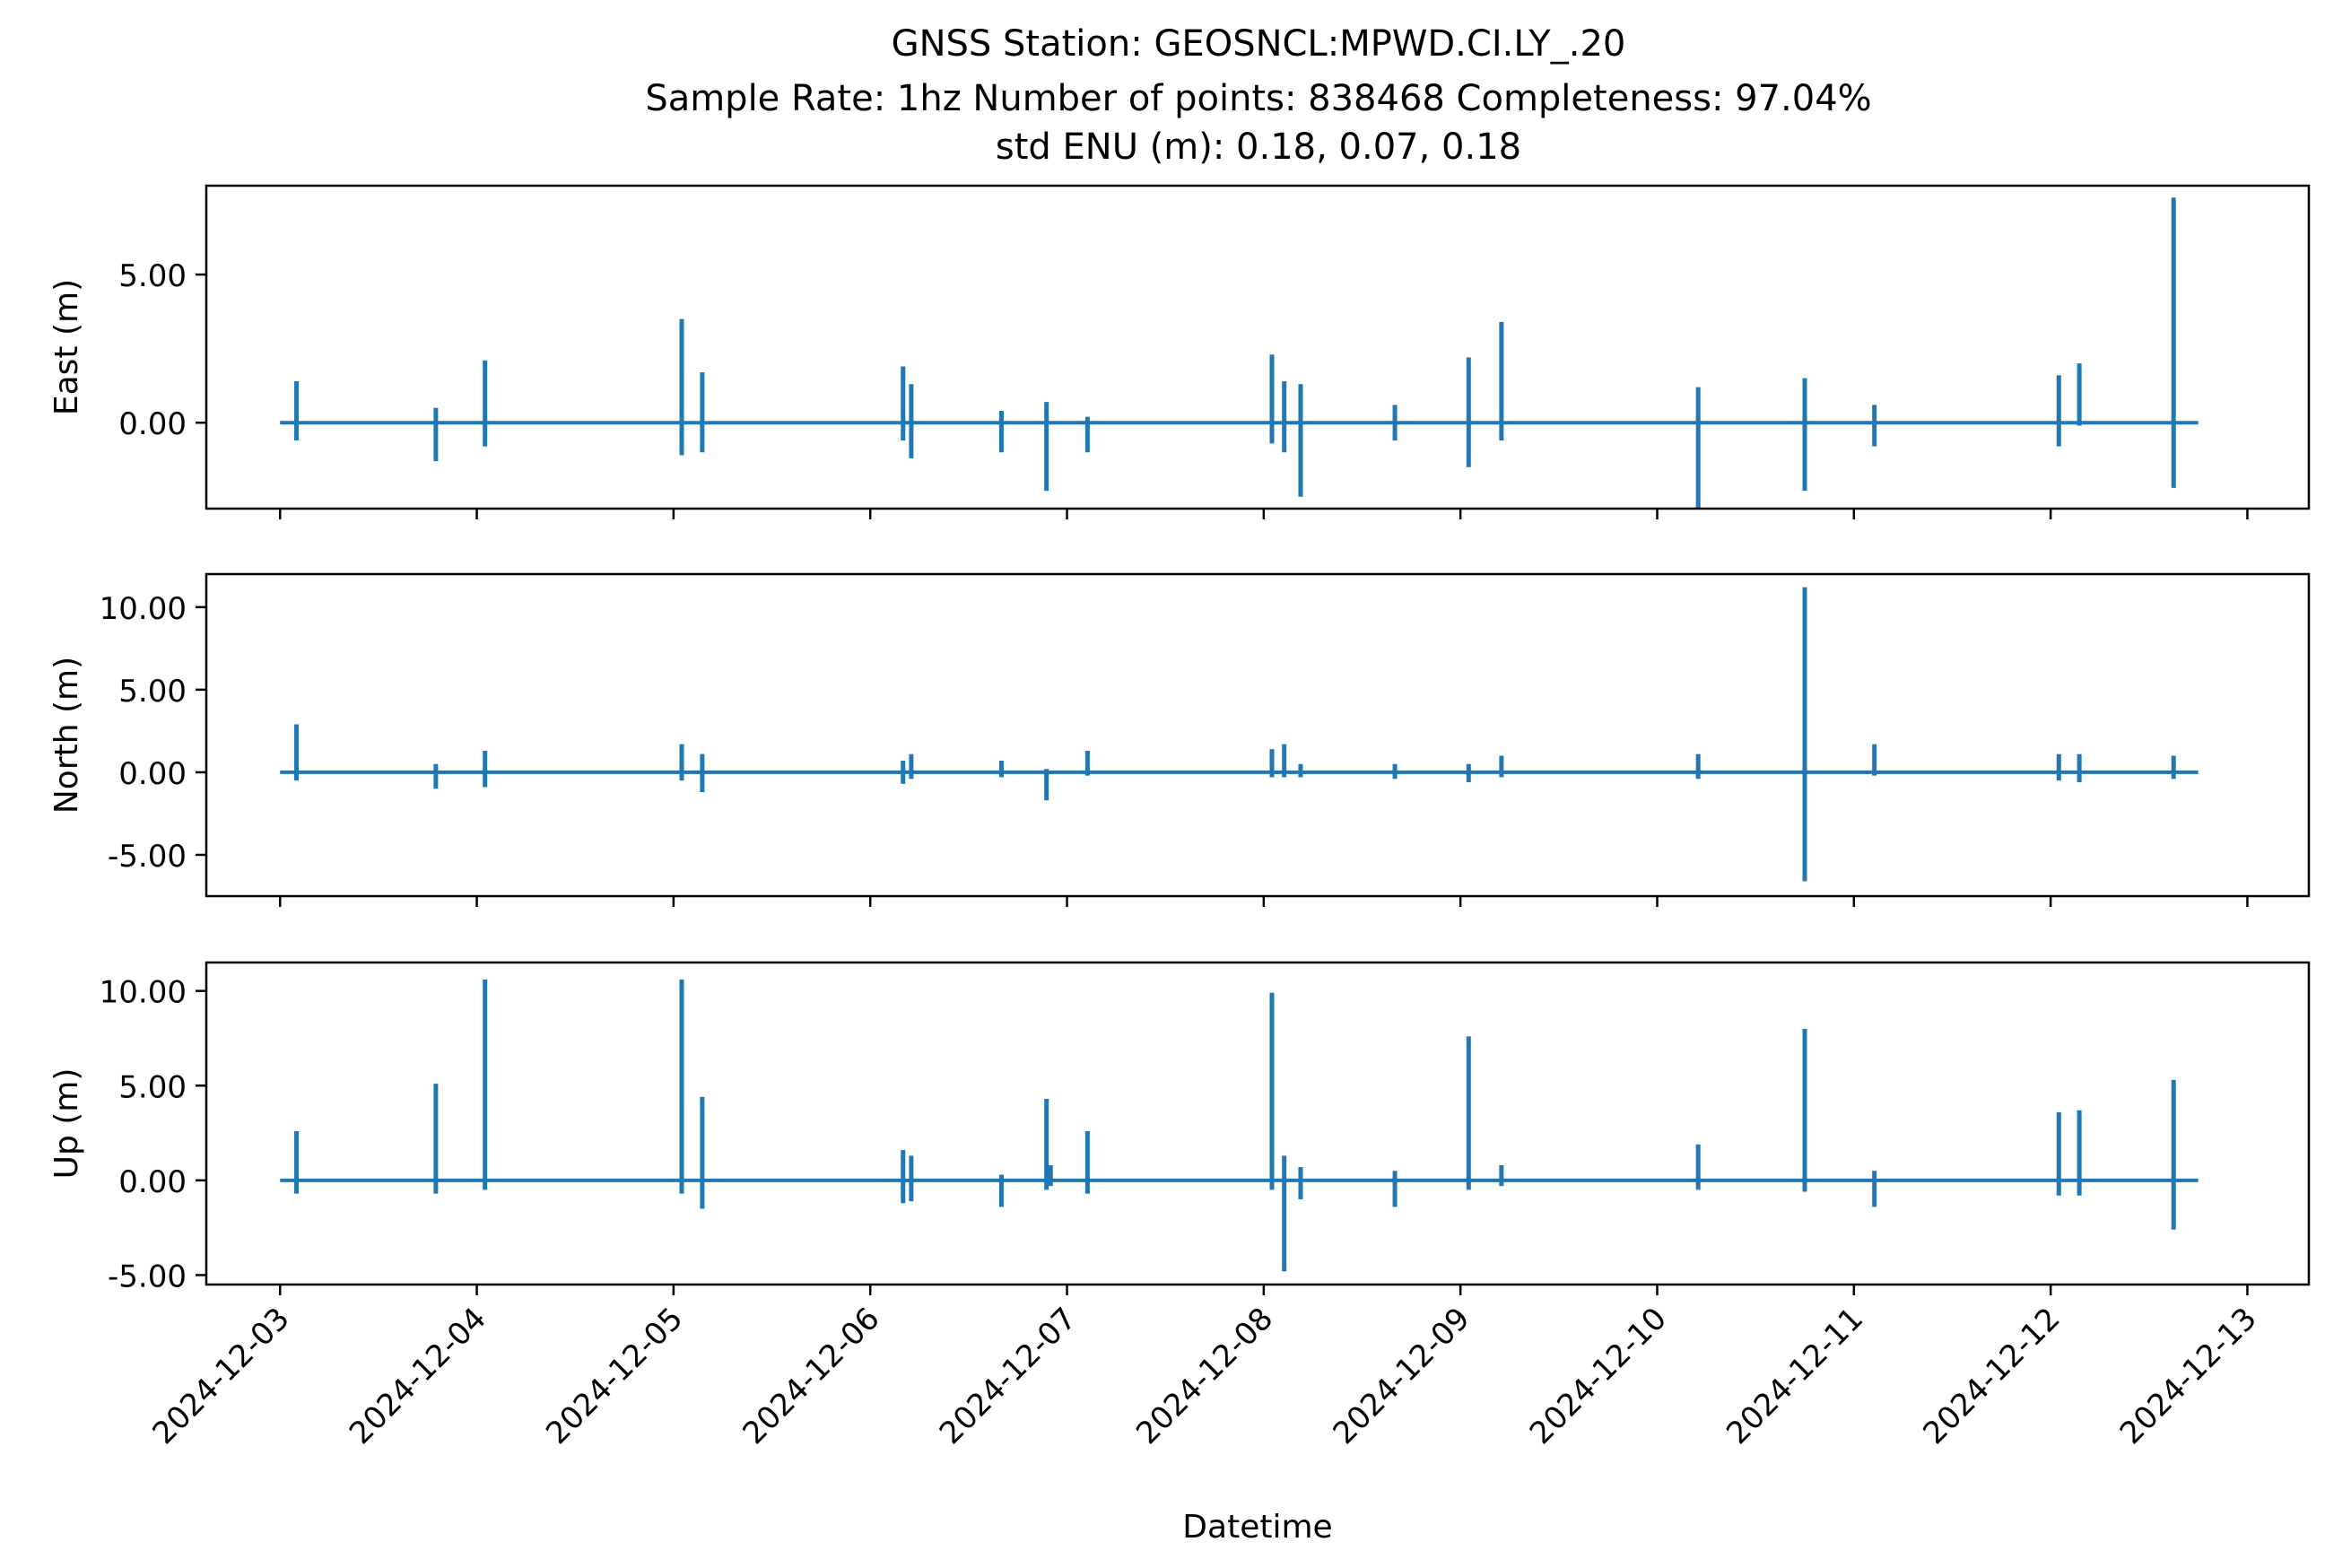 This screenshot has width=2325, height=1568. What do you see at coordinates (1258, 147) in the screenshot?
I see `chart-title-line-3: std ENU (m): 0.18, 0.07, 0.18` at bounding box center [1258, 147].